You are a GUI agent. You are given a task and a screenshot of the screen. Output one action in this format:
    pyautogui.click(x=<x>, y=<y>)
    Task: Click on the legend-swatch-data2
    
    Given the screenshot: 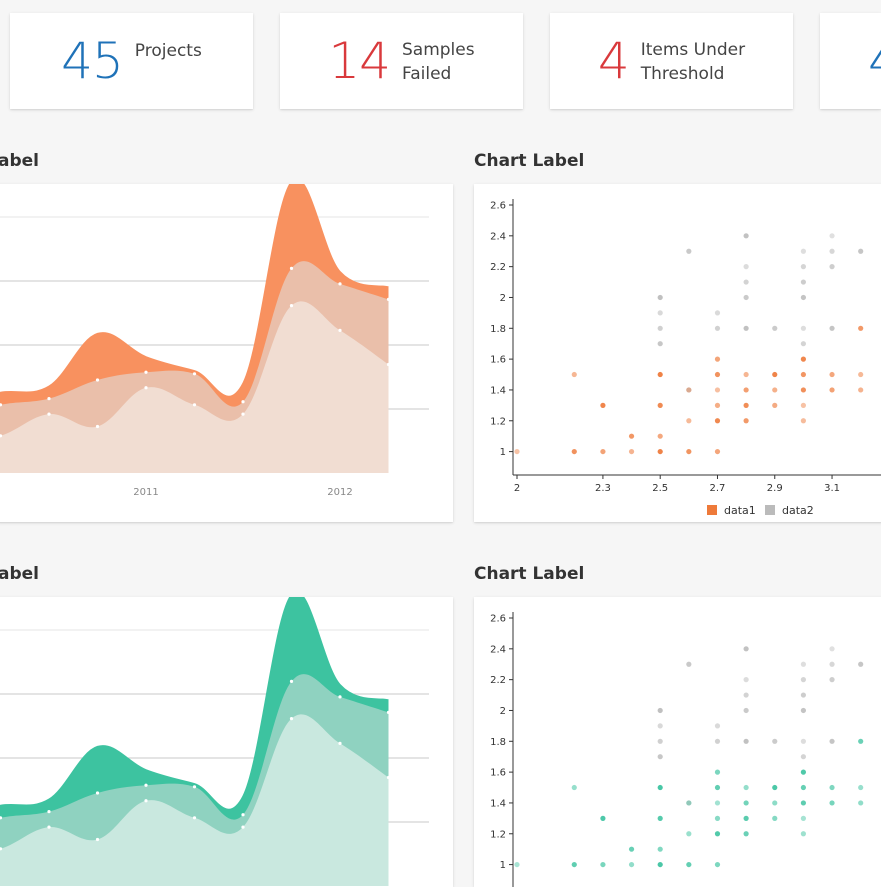 What is the action you would take?
    pyautogui.click(x=770, y=510)
    